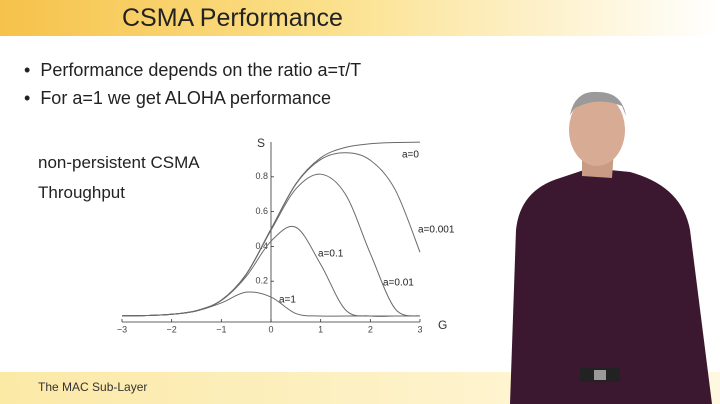  I want to click on series-line, so click(270, 304).